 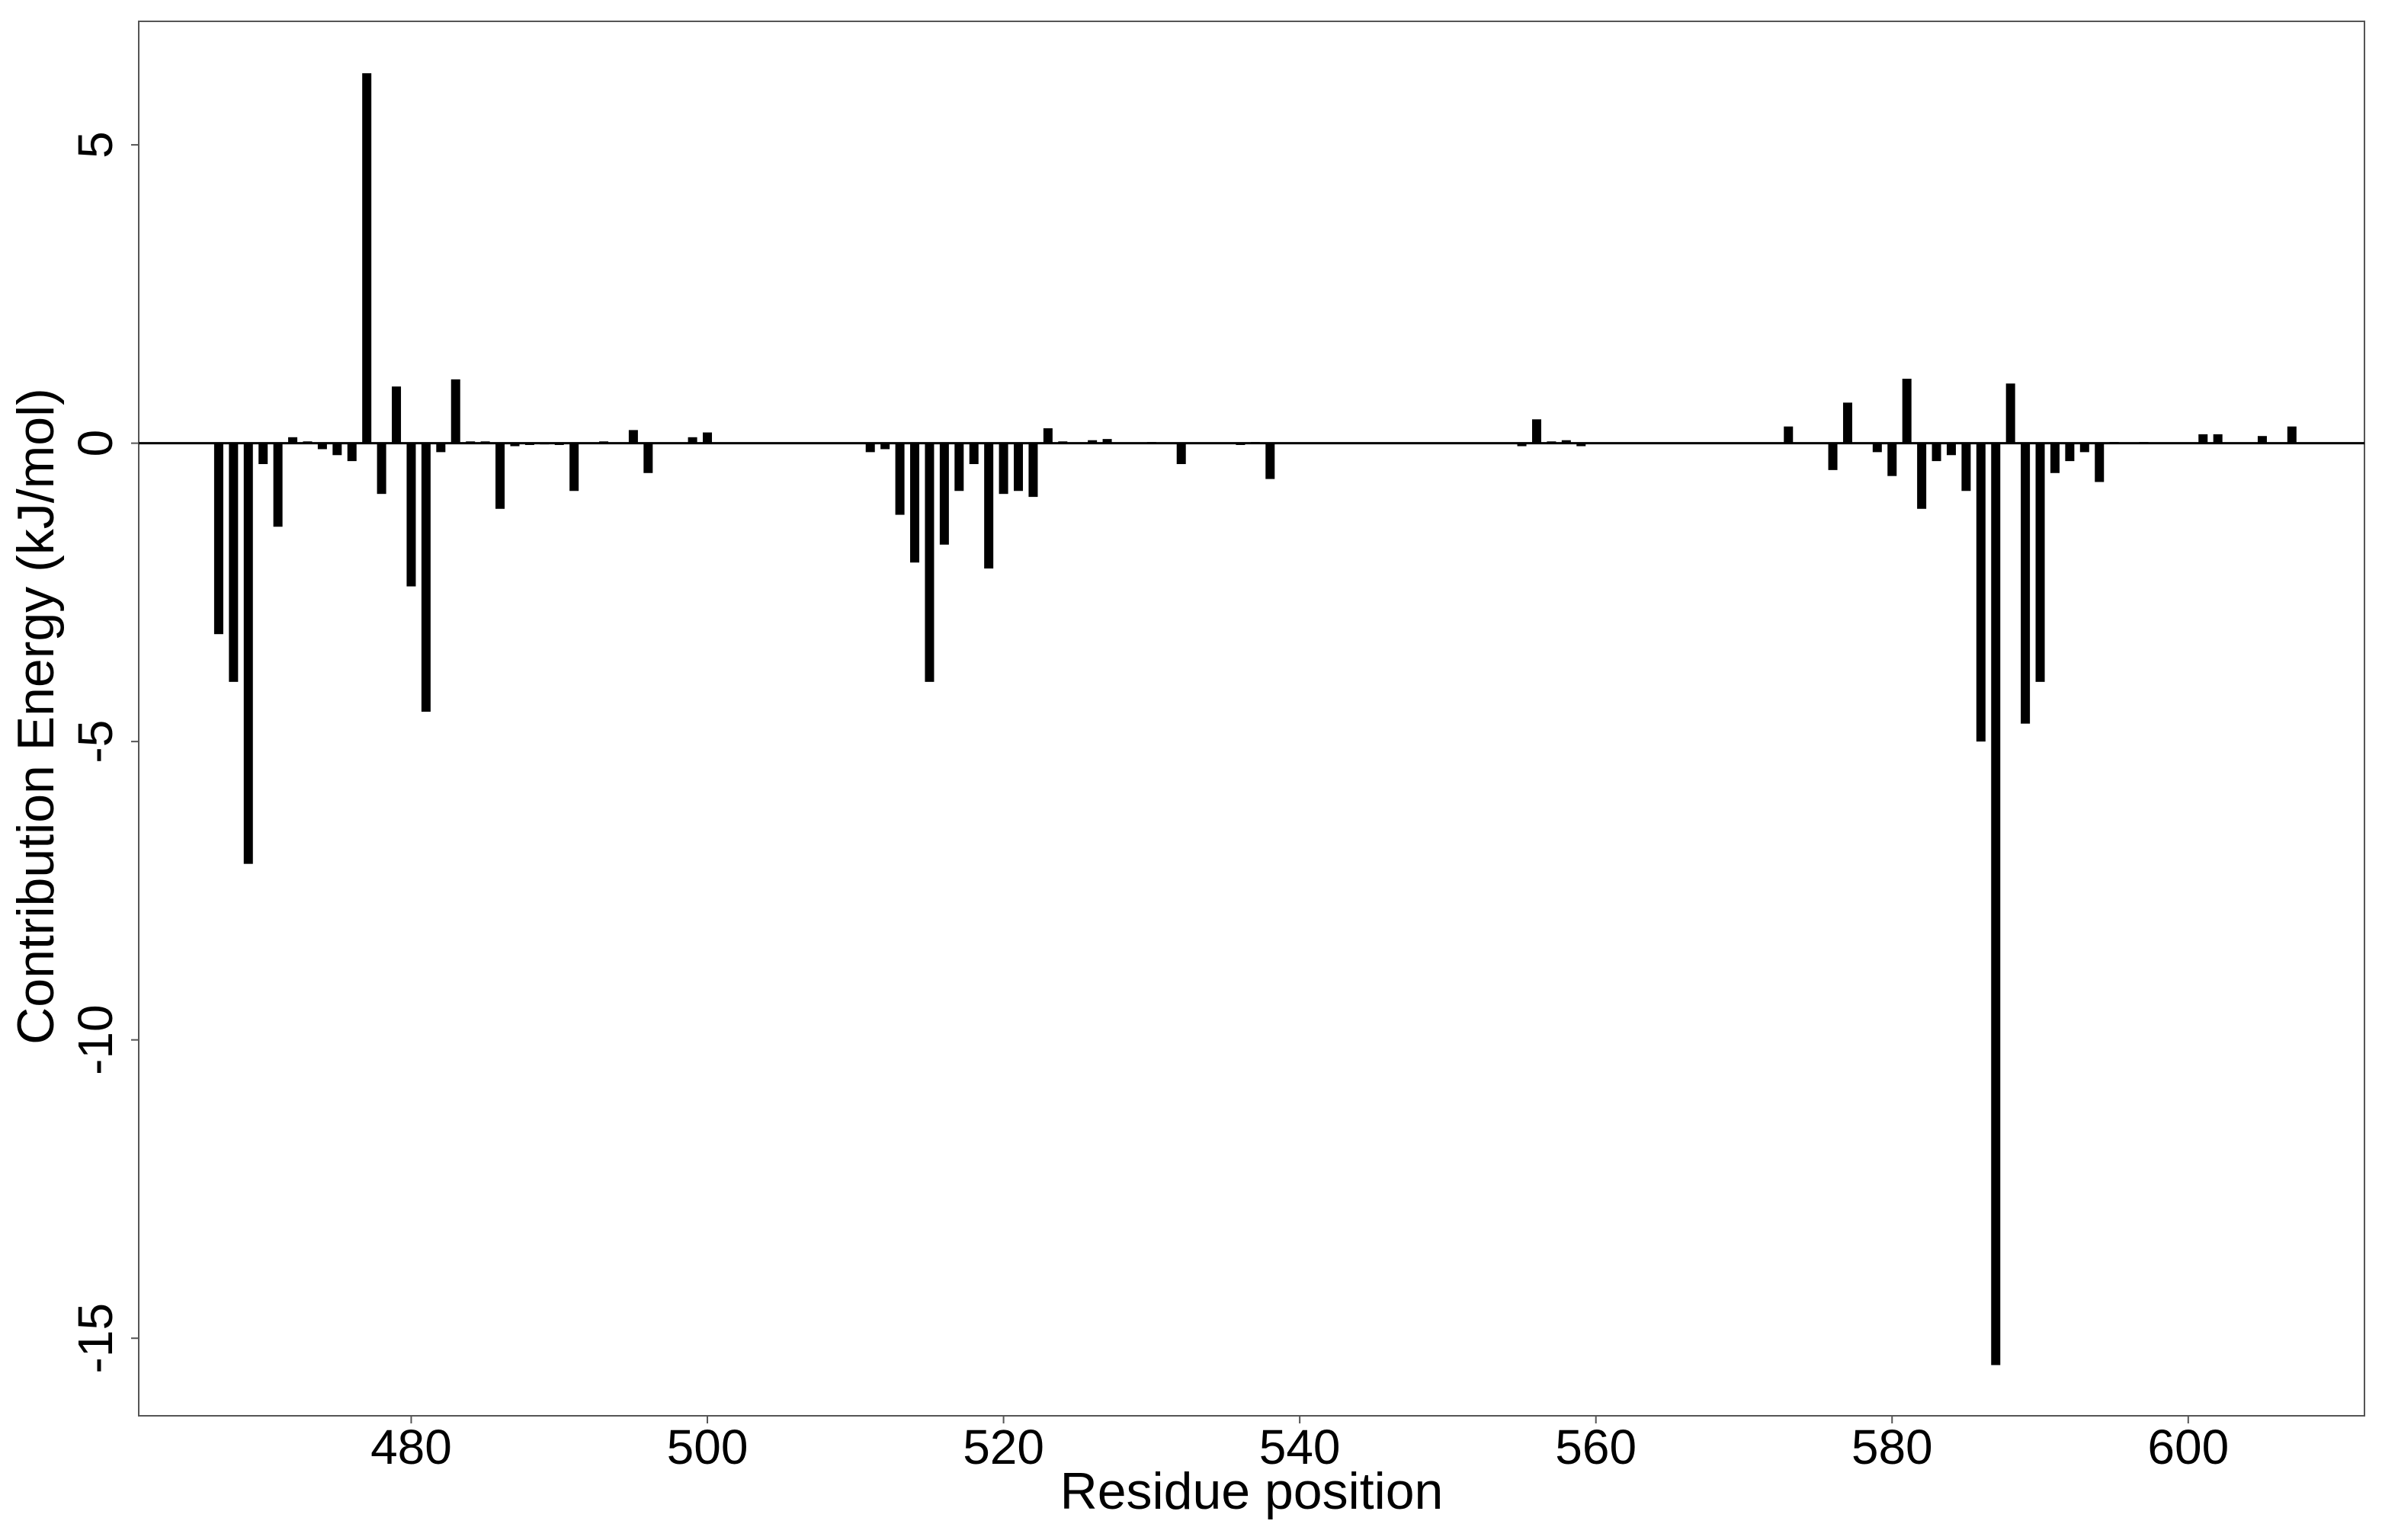 I want to click on x-tick-label: 600, so click(x=2188, y=1447).